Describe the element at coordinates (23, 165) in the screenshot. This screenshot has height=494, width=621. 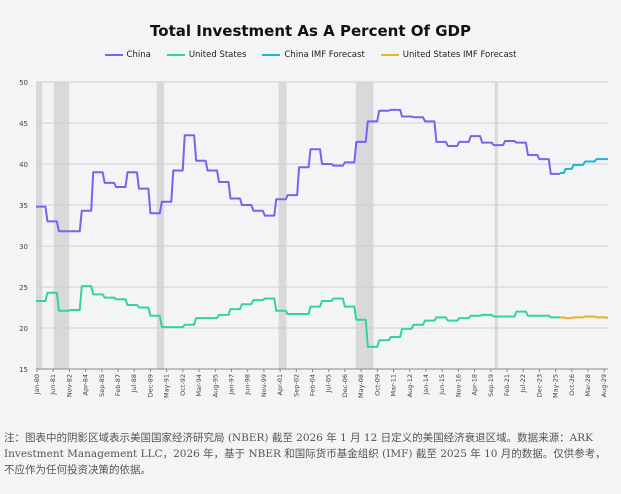
I see `y-tick-label: 40` at that location.